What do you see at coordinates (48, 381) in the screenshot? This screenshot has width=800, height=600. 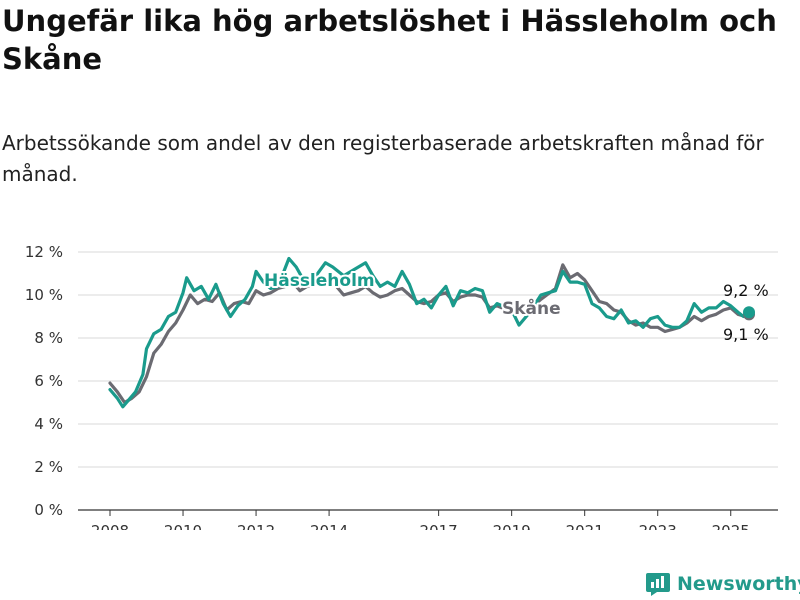 I see `y-tick-label: 6 %` at bounding box center [48, 381].